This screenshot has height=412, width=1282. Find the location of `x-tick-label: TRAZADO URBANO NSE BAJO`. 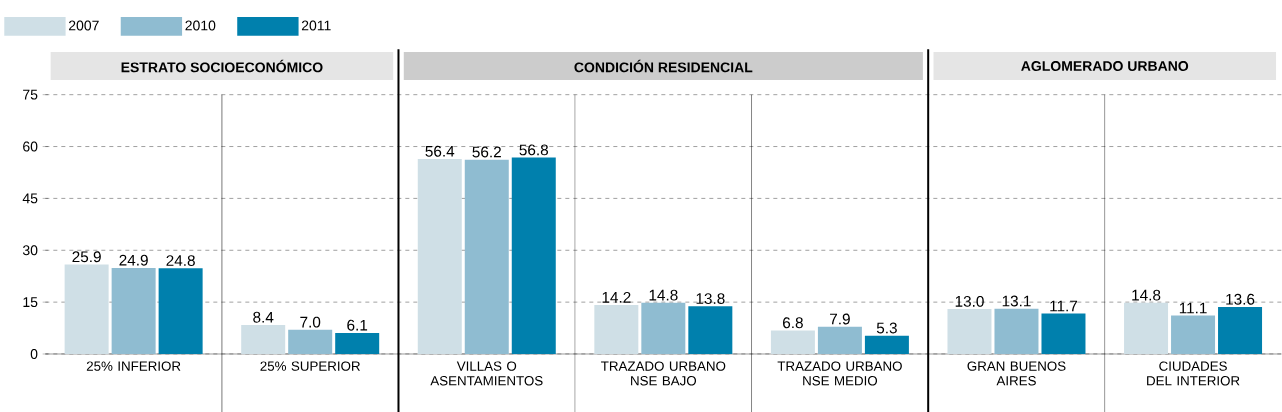

x-tick-label: TRAZADO URBANO NSE BAJO is located at coordinates (663, 373).